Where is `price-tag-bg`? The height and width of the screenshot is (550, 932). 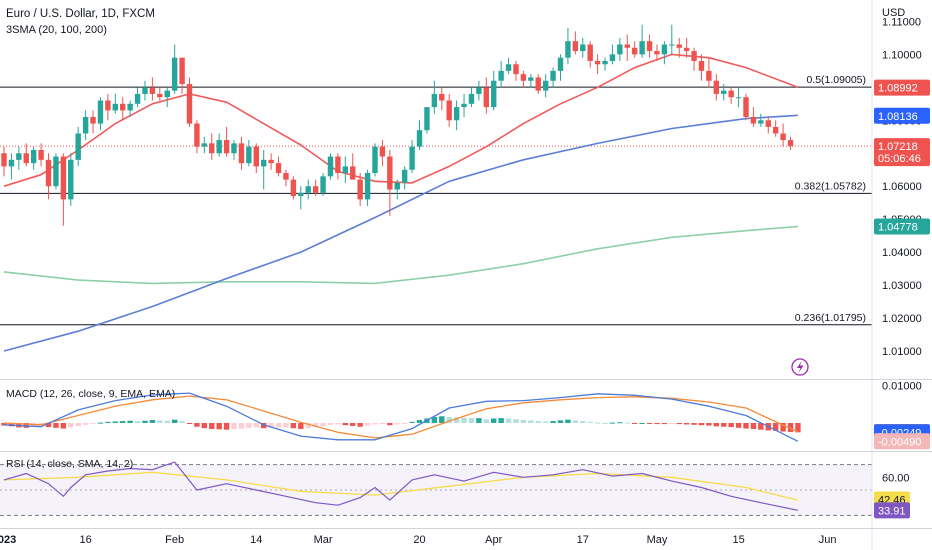
price-tag-bg is located at coordinates (902, 115).